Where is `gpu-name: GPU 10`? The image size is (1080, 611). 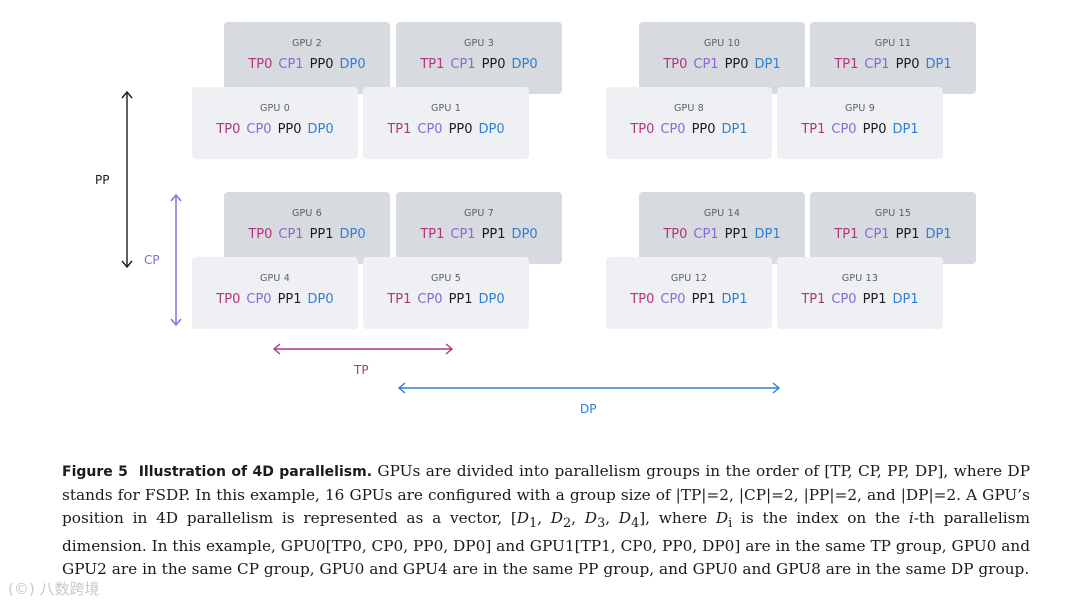 gpu-name: GPU 10 is located at coordinates (722, 43).